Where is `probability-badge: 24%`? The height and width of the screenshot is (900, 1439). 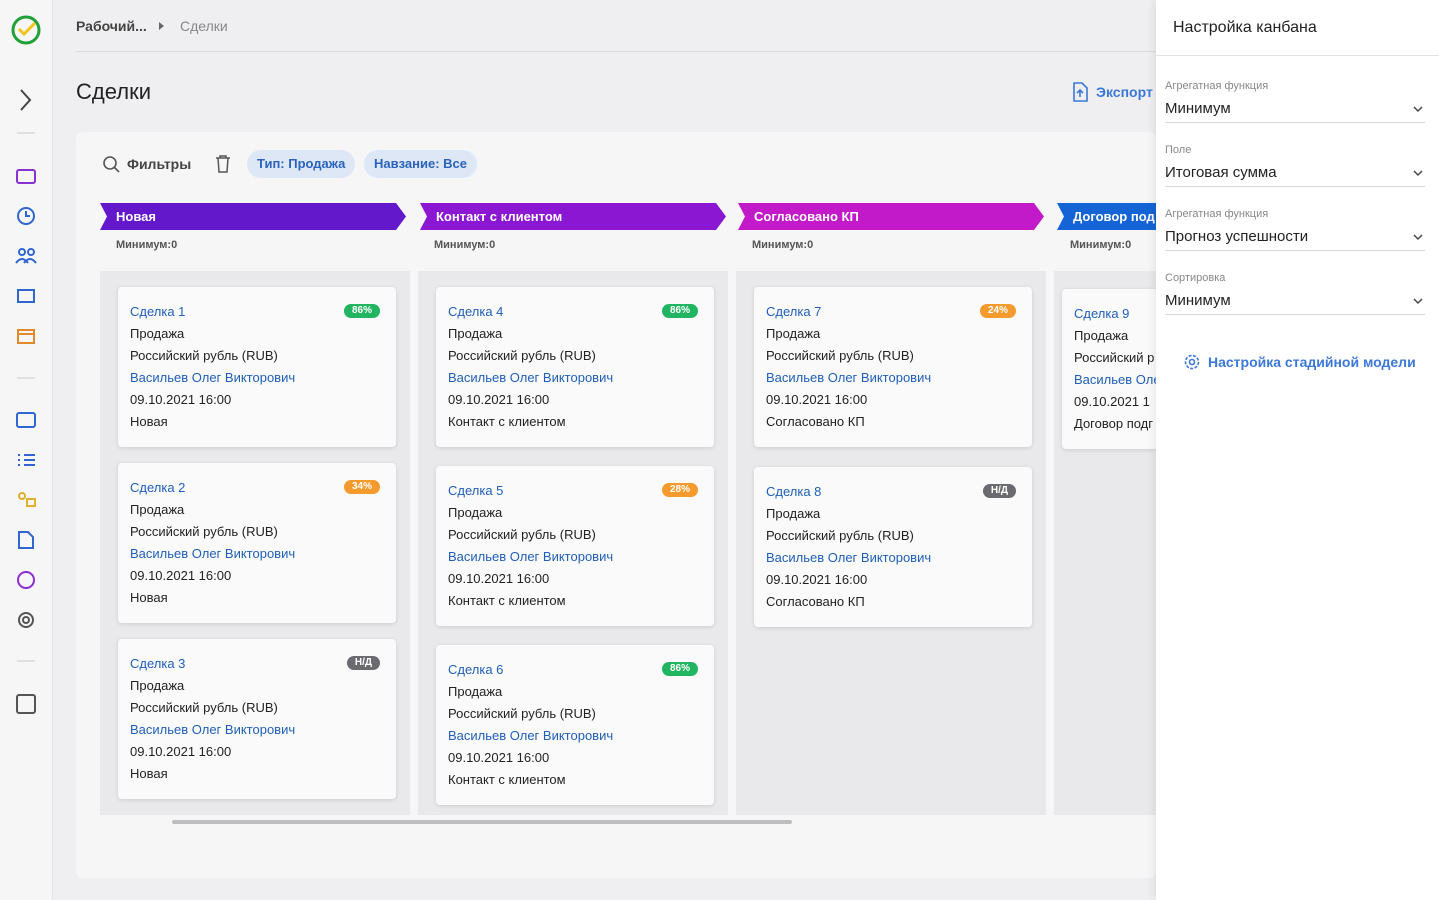
probability-badge: 24% is located at coordinates (997, 311).